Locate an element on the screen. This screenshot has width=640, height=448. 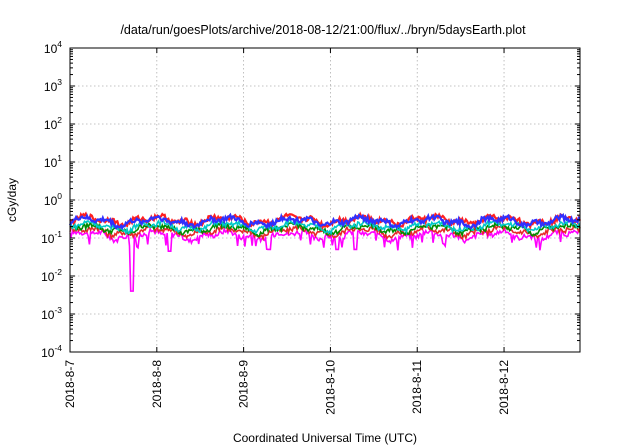
y-tick-label: 10⁻⁴ is located at coordinates (51, 351).